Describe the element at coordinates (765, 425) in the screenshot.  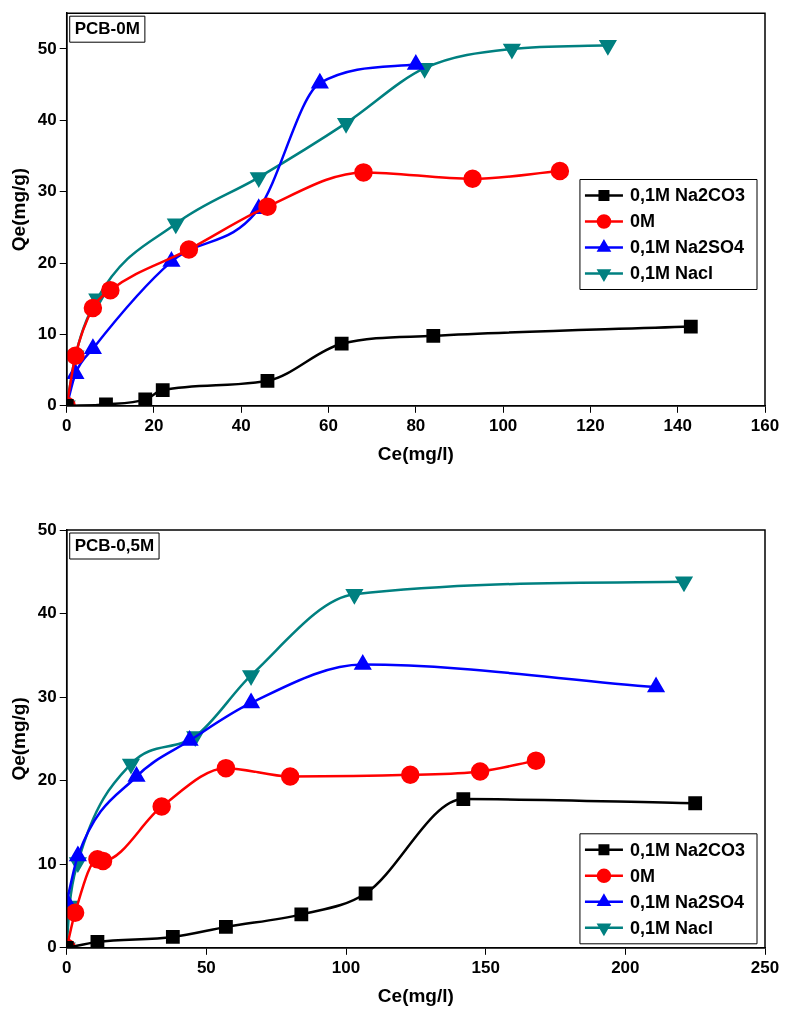
I see `x-tick-label: 160` at that location.